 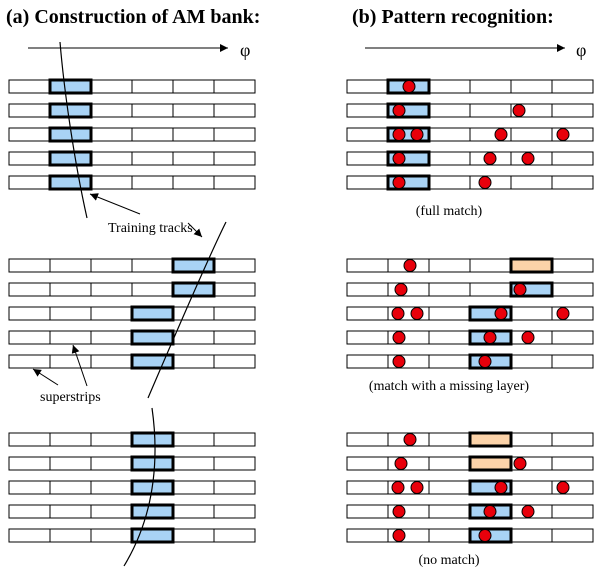 I want to click on phi-symbol-b: φ, so click(x=581, y=50).